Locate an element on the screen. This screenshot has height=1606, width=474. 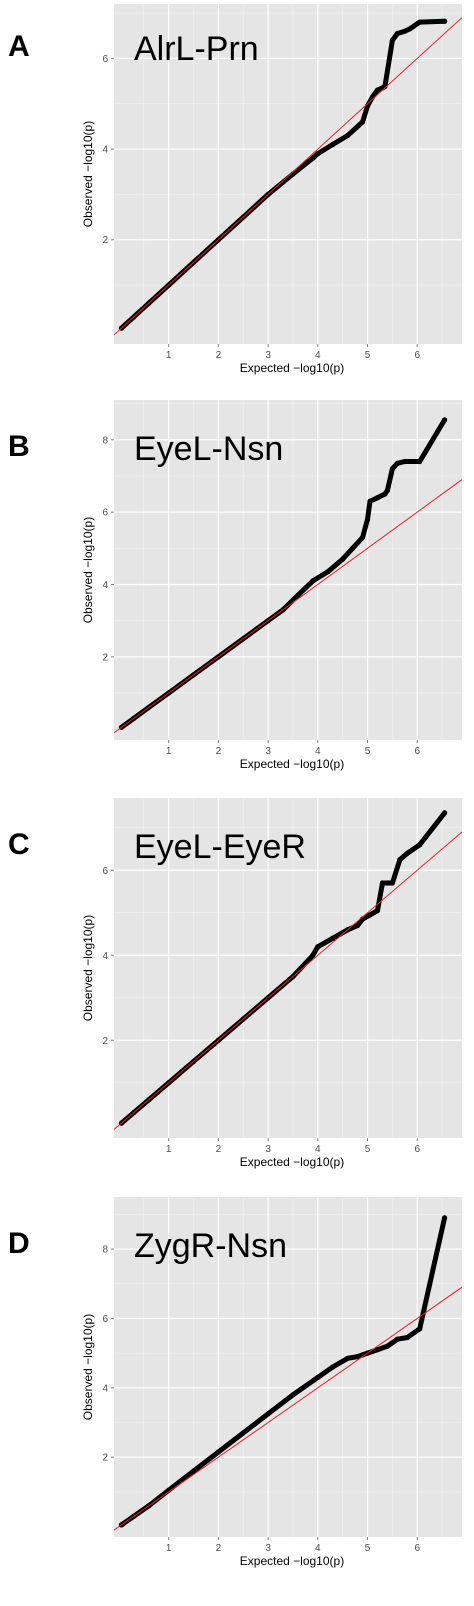
panel-letter: B is located at coordinates (19, 446).